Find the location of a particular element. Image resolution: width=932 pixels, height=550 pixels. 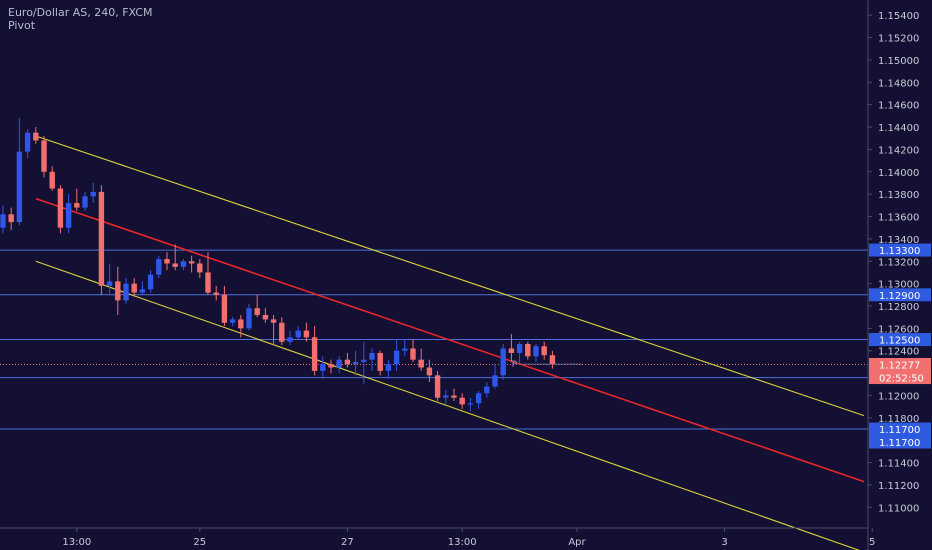

level-price-tag-text: 1.13300 is located at coordinates (899, 251).